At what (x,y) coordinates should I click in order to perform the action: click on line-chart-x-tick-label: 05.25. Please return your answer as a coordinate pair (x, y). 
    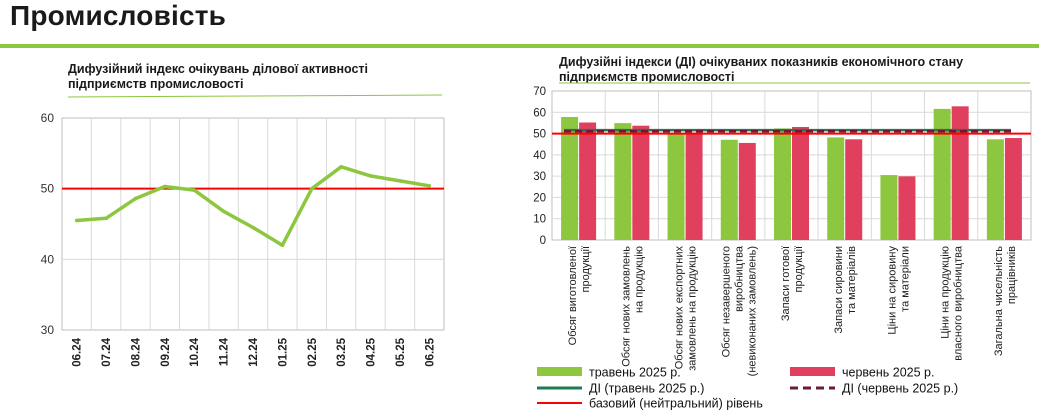
    Looking at the image, I should click on (401, 351).